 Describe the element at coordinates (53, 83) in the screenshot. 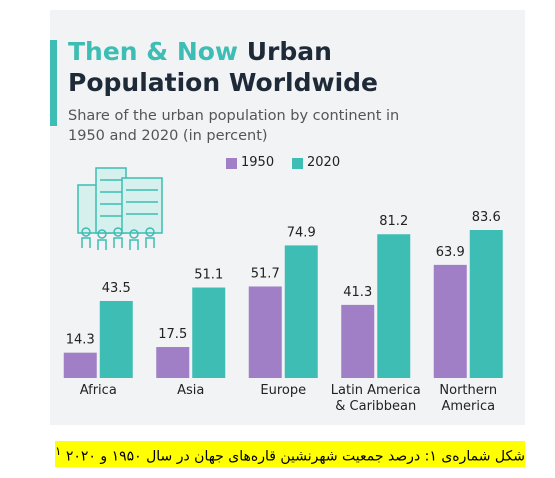

I see `accent-bar` at that location.